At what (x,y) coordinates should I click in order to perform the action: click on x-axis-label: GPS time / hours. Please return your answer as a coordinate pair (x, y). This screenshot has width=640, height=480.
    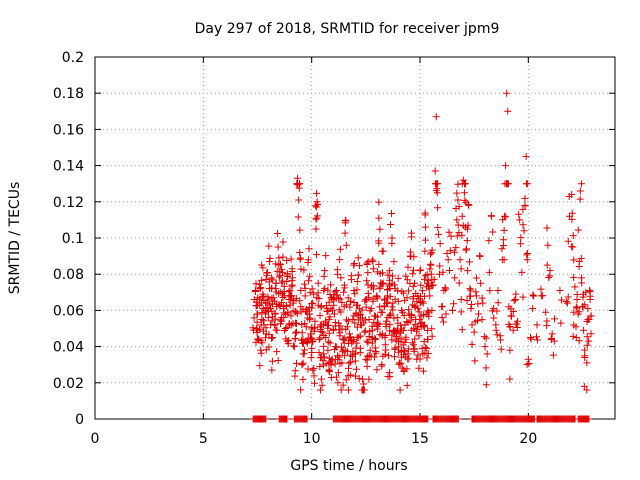
    Looking at the image, I should click on (348, 466).